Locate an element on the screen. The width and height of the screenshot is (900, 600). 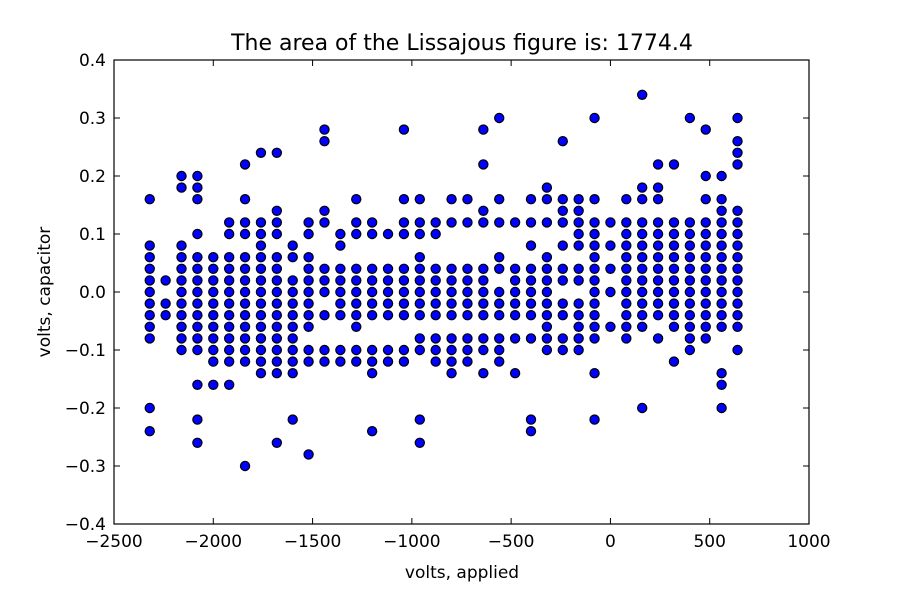
x-tick-label: −1500 is located at coordinates (313, 542).